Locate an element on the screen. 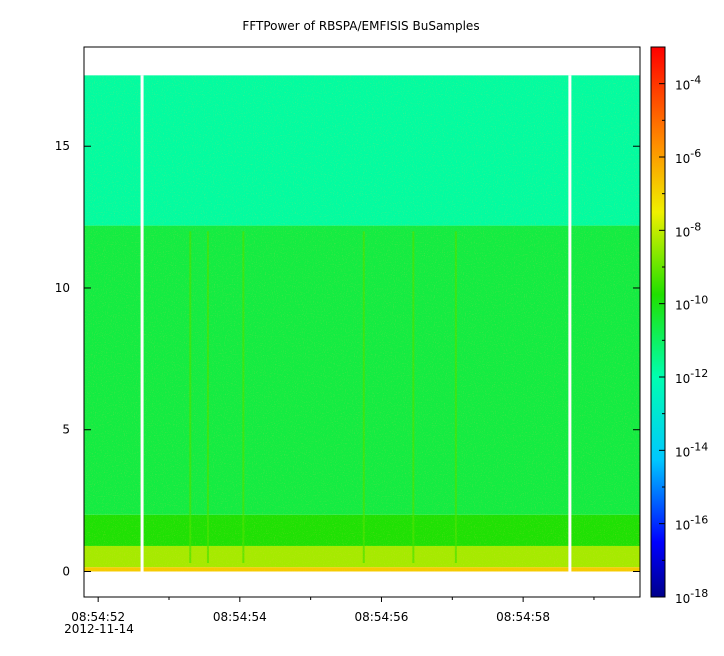 This screenshot has height=656, width=724. x-tick-label: 08:54:58 is located at coordinates (523, 617).